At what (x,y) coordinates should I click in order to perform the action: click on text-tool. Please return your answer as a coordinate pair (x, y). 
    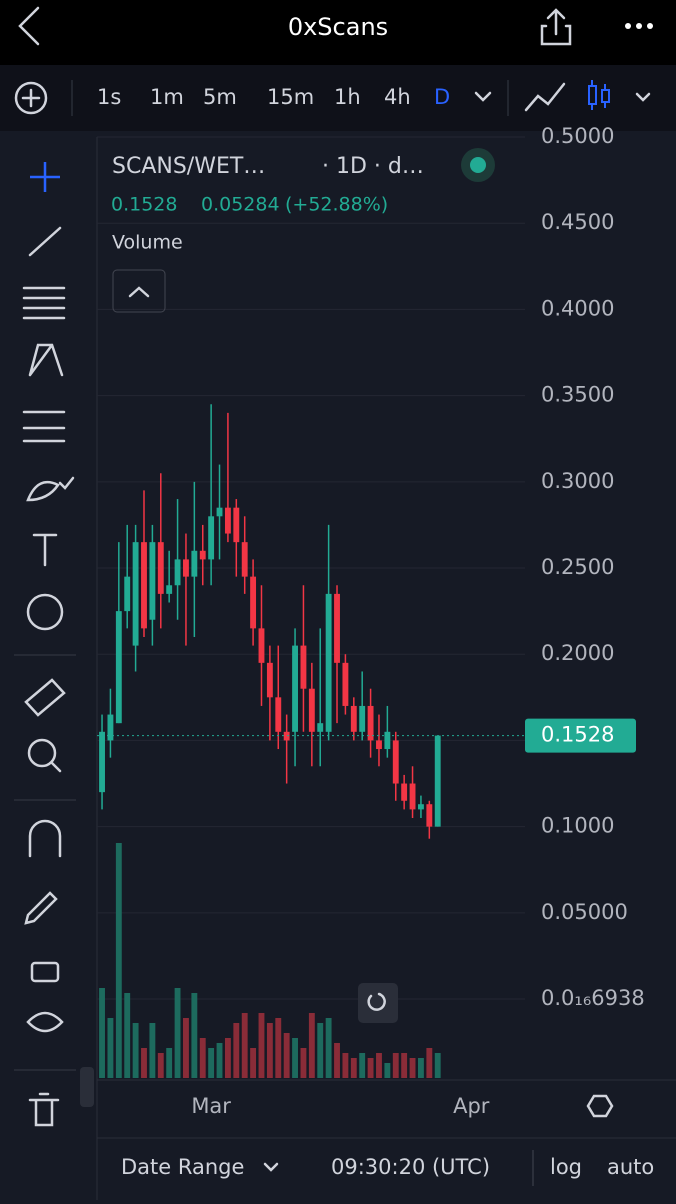
    Looking at the image, I should click on (45, 550).